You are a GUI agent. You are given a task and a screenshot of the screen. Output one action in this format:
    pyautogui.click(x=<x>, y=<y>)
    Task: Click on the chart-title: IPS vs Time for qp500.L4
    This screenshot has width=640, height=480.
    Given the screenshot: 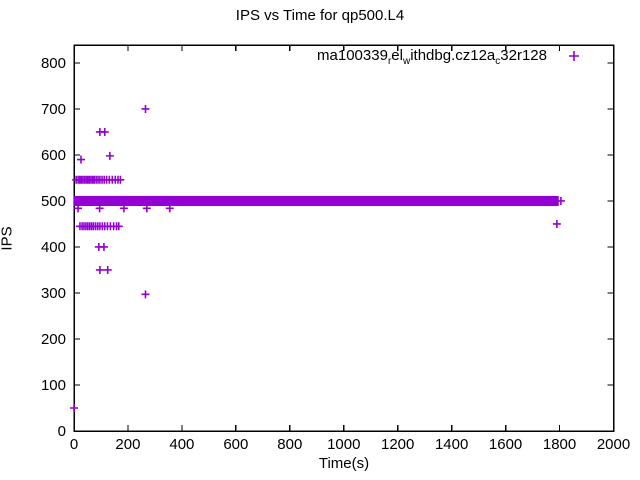 What is the action you would take?
    pyautogui.click(x=320, y=15)
    